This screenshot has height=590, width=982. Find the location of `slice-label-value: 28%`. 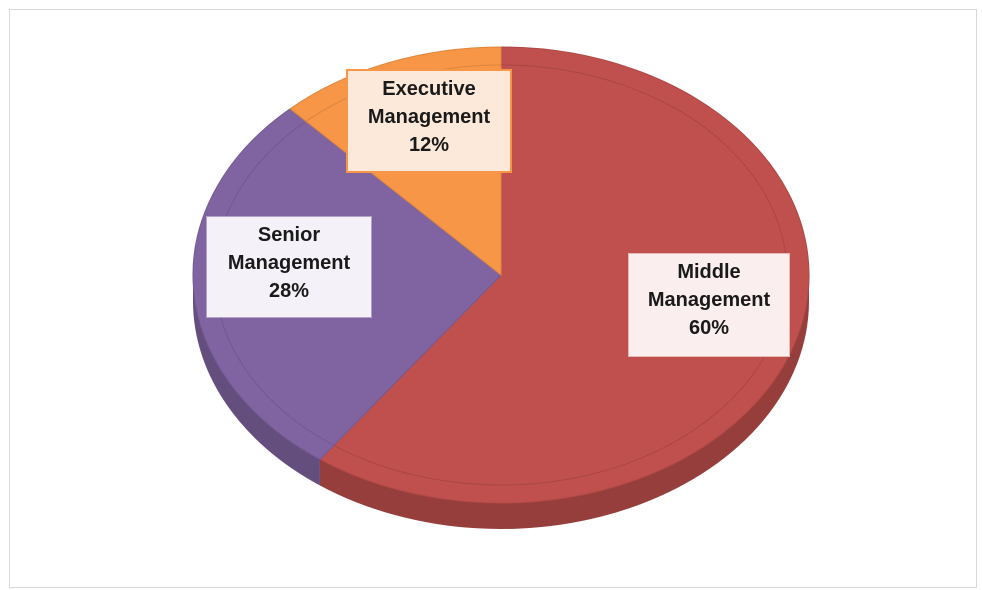

slice-label-value: 28% is located at coordinates (289, 291).